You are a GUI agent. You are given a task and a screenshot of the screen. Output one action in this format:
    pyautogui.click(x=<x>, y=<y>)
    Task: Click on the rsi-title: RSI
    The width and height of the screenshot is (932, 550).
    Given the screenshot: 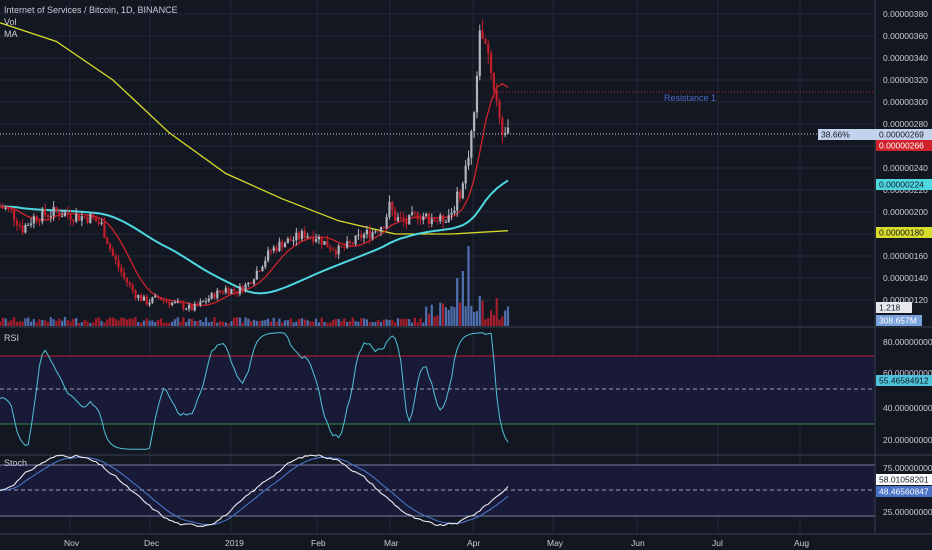 What is the action you would take?
    pyautogui.click(x=11, y=338)
    